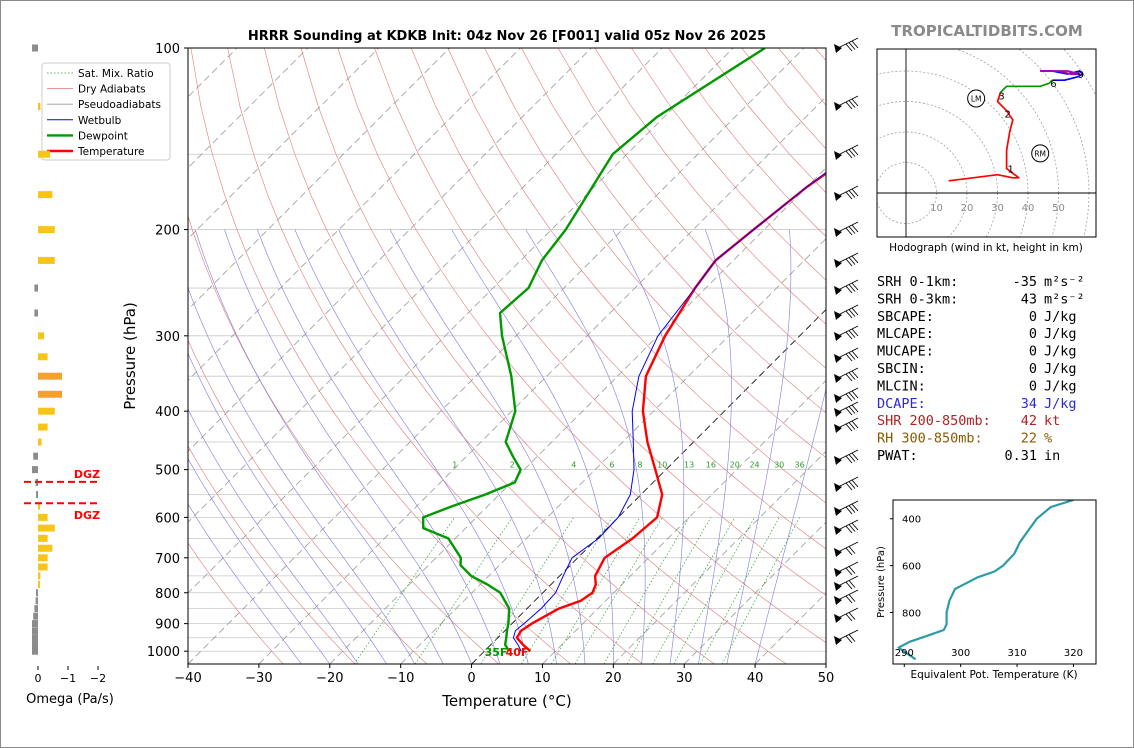 This screenshot has height=748, width=1134. Describe the element at coordinates (87, 474) in the screenshot. I see `dgz-label: DGZ` at that location.